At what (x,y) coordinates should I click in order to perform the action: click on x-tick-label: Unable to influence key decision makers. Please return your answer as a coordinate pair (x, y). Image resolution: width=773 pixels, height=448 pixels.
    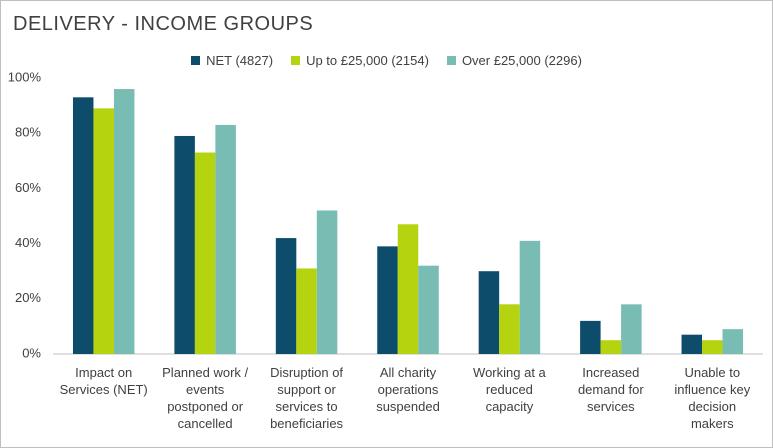
    Looking at the image, I should click on (712, 398).